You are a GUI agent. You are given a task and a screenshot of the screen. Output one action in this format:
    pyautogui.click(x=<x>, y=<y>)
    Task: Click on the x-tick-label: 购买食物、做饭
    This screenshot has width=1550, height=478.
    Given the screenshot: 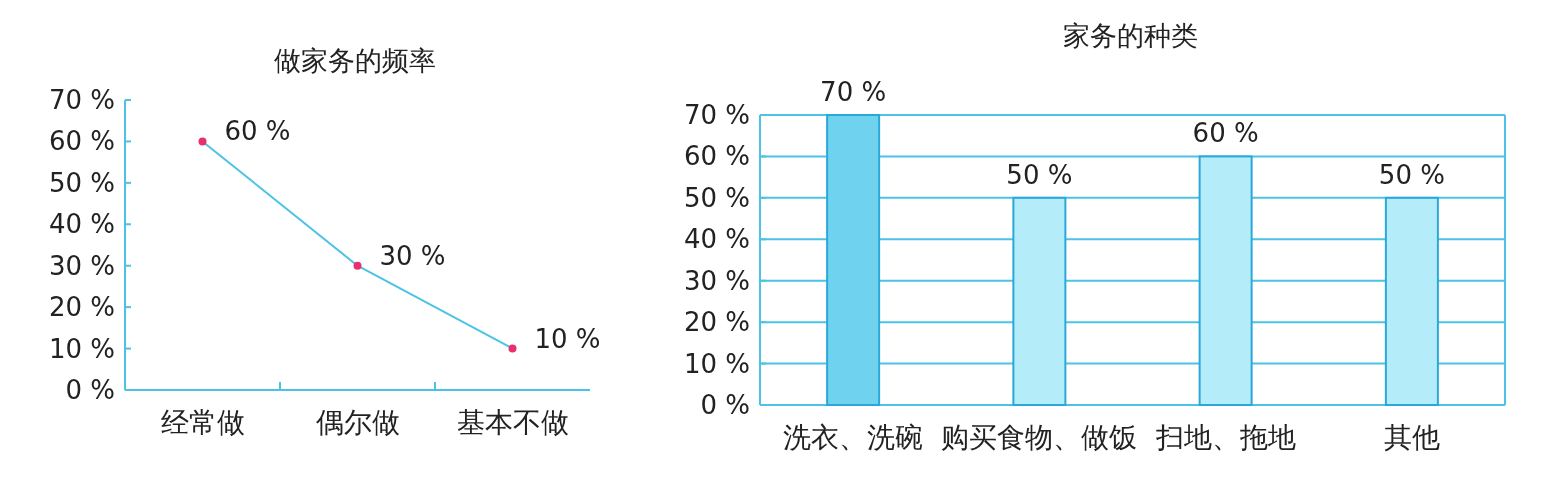 What is the action you would take?
    pyautogui.click(x=1039, y=437)
    